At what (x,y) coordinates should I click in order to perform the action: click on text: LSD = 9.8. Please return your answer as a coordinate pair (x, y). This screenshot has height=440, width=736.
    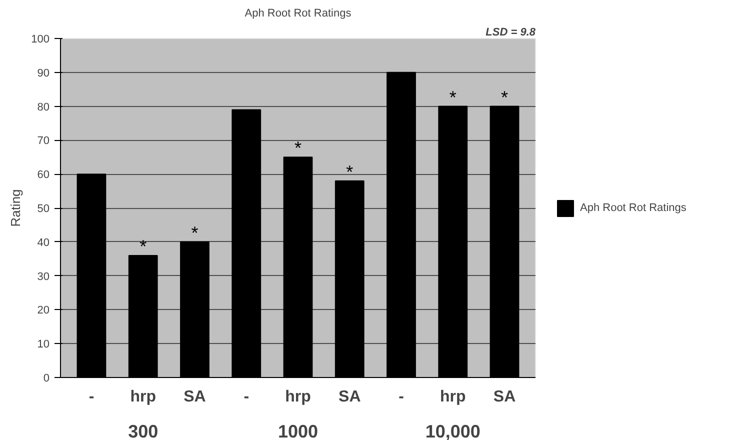
    Looking at the image, I should click on (511, 32).